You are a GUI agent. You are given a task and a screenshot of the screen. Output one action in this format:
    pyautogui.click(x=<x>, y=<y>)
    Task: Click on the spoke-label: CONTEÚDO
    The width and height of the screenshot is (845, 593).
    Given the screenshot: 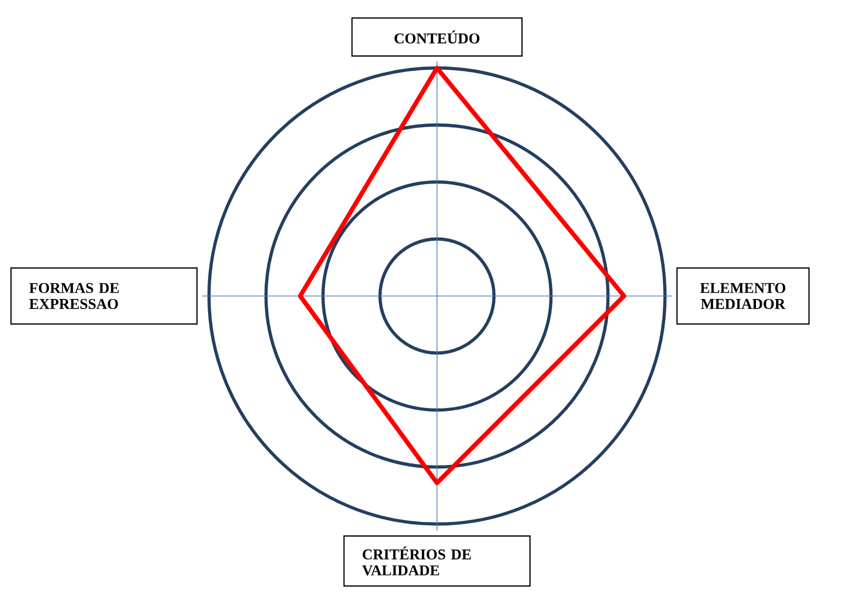 What is the action you would take?
    pyautogui.click(x=437, y=37)
    